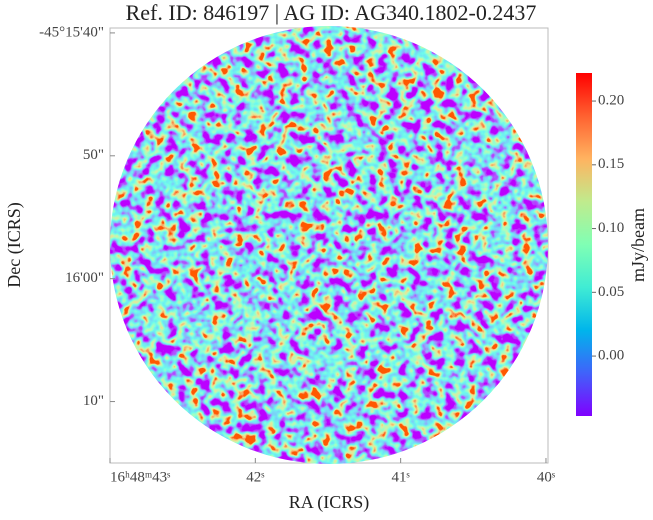 The height and width of the screenshot is (520, 653). I want to click on colorbar-tick-label: 0.15, so click(611, 164).